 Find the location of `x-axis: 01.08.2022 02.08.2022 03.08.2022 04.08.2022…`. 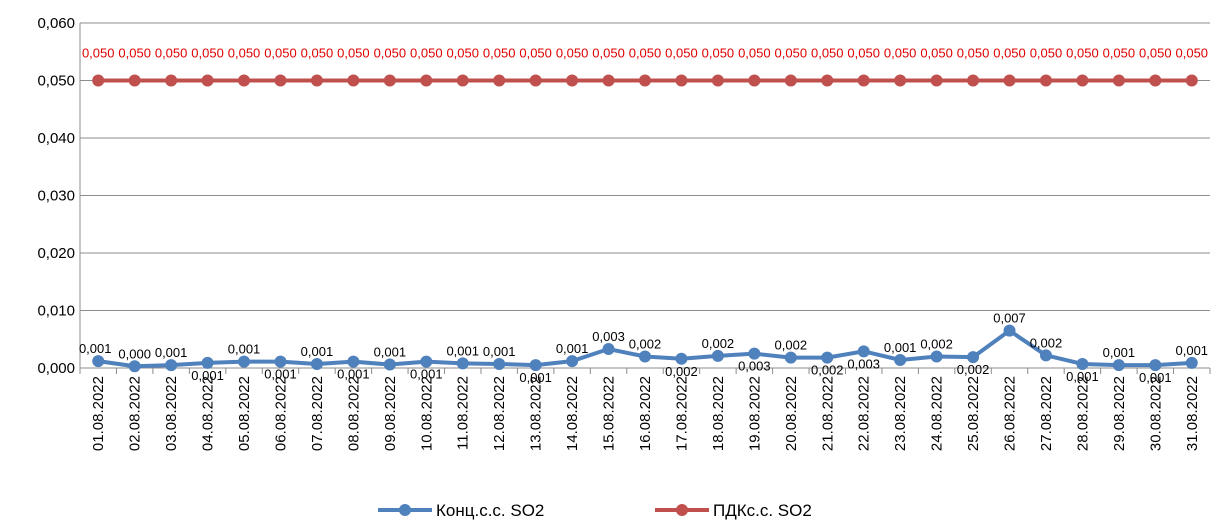

x-axis: 01.08.2022 02.08.2022 03.08.2022 04.08.2022… is located at coordinates (645, 409).